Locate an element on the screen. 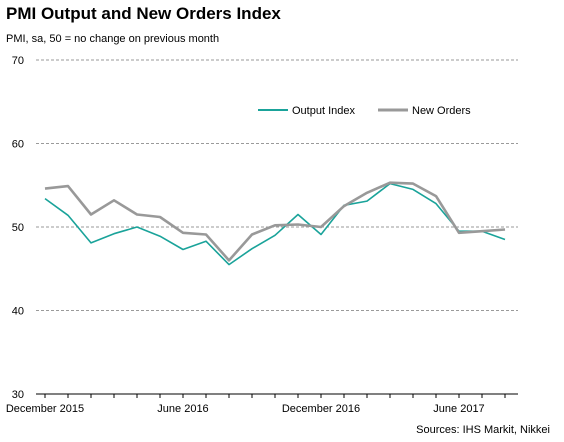 The width and height of the screenshot is (564, 442). x-tick-label: December 2016 is located at coordinates (321, 409).